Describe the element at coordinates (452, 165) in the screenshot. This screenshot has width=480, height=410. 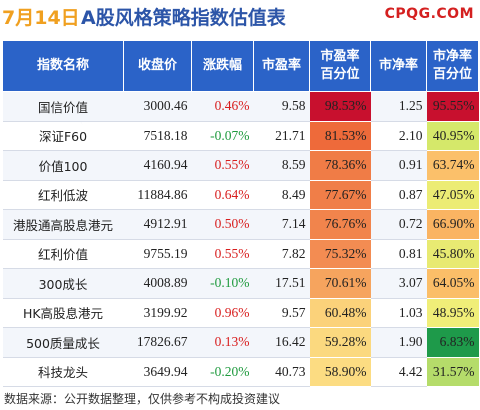
I see `pb-percentile-cell: 63.74%` at that location.